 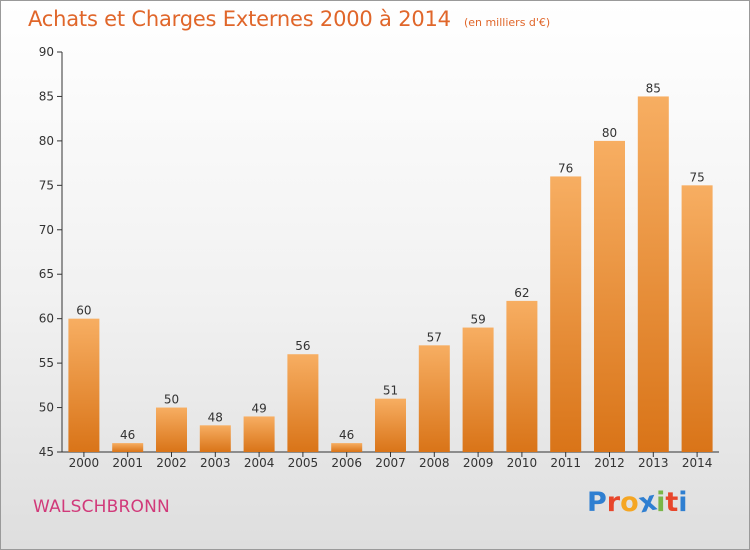 What do you see at coordinates (697, 319) in the screenshot?
I see `bar-2014` at bounding box center [697, 319].